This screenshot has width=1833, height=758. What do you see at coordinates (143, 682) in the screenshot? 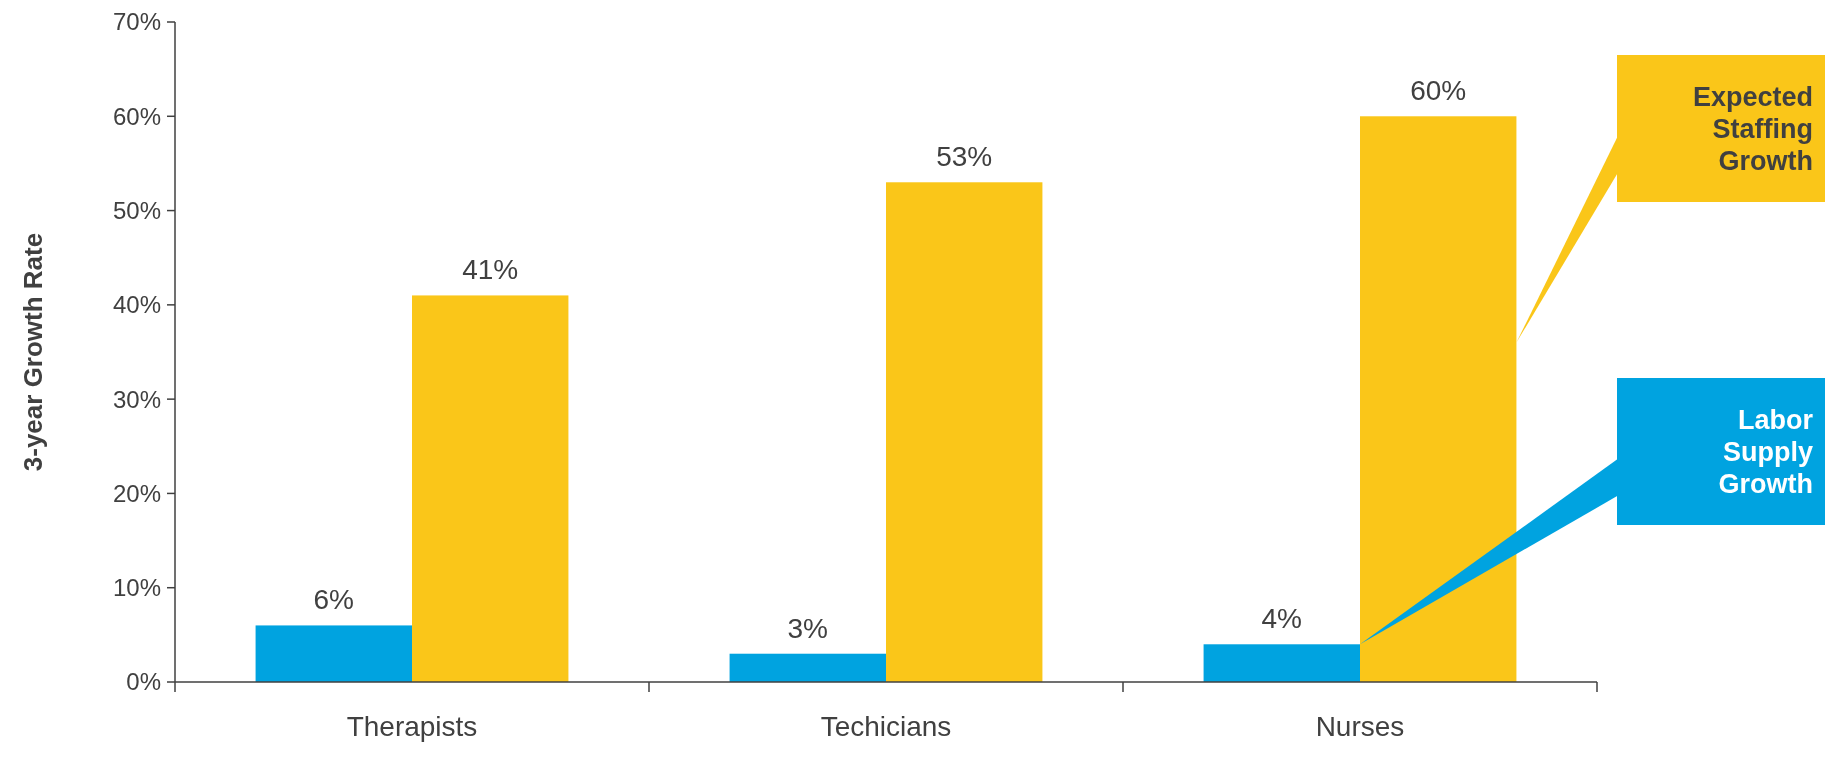
I see `y-tick-label: 0%` at bounding box center [143, 682].